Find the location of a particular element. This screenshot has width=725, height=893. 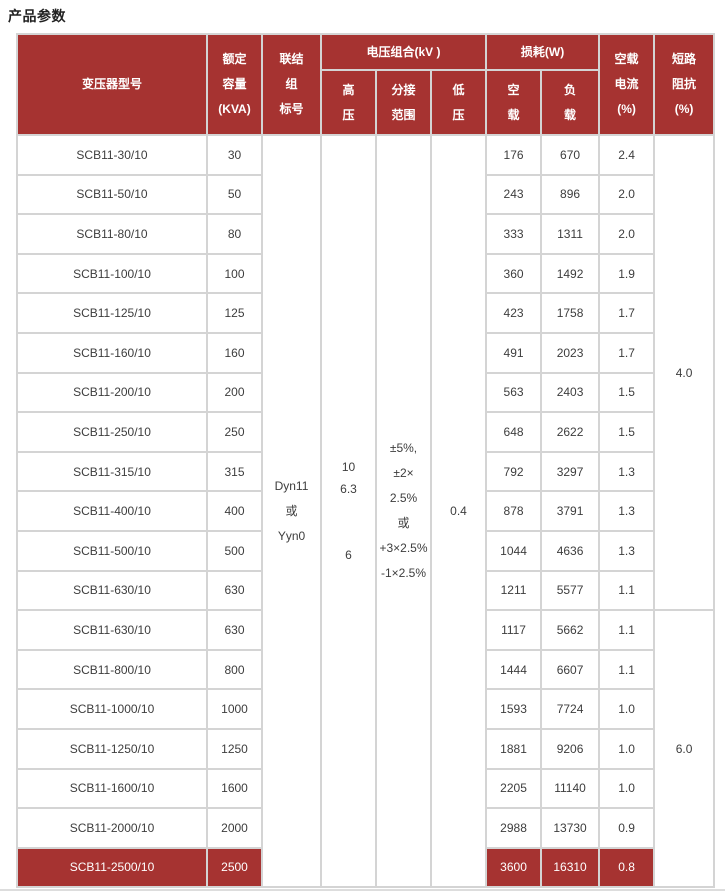

cell-no-load-loss: 648 is located at coordinates (514, 432).